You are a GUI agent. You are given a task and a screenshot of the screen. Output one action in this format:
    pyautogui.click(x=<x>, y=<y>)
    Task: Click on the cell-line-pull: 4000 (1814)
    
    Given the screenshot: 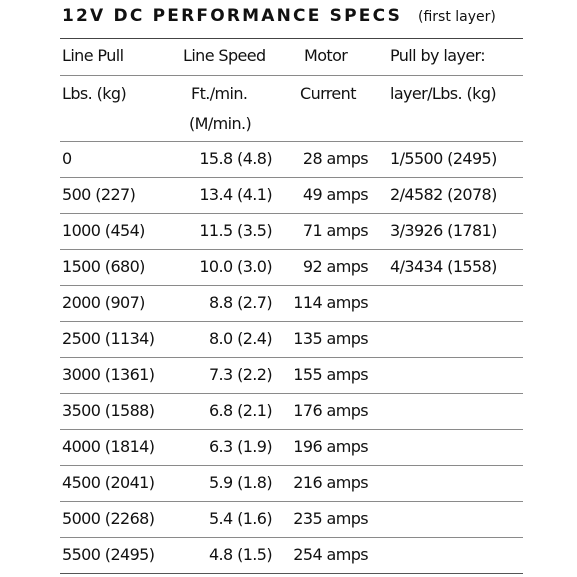 What is the action you would take?
    pyautogui.click(x=108, y=446)
    